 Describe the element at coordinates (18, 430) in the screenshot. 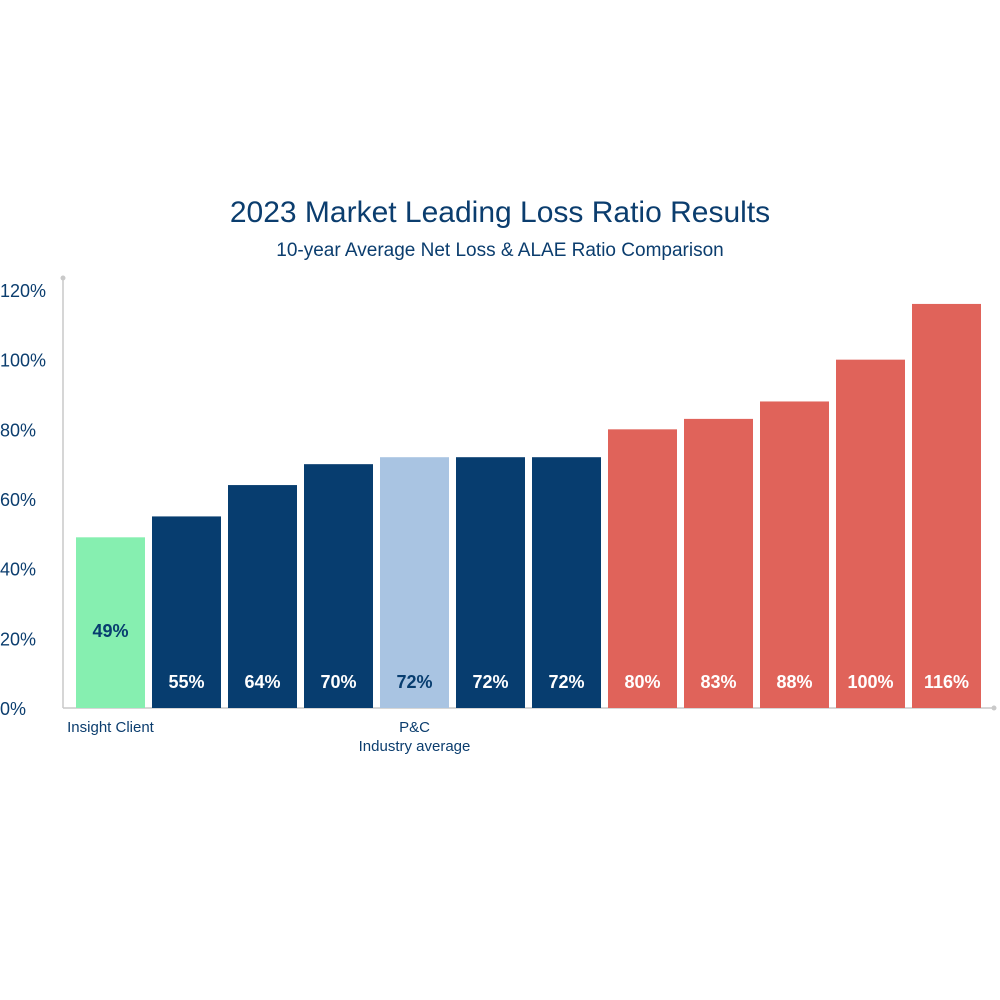

I see `y-tick-label: 80%` at that location.